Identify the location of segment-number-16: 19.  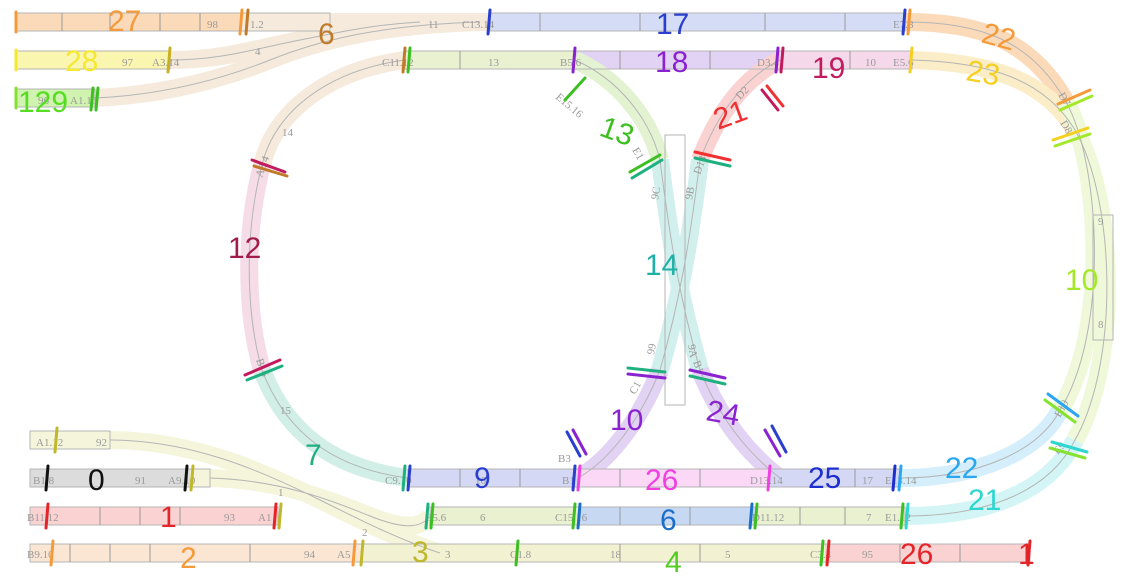
(828, 68).